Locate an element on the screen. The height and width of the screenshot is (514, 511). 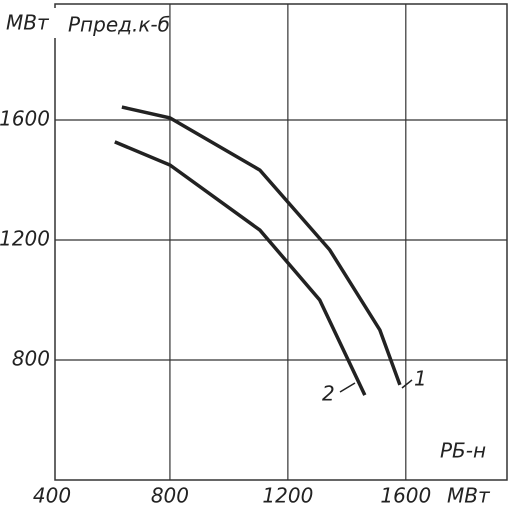
y-tick-label: 1600 is located at coordinates (25, 119).